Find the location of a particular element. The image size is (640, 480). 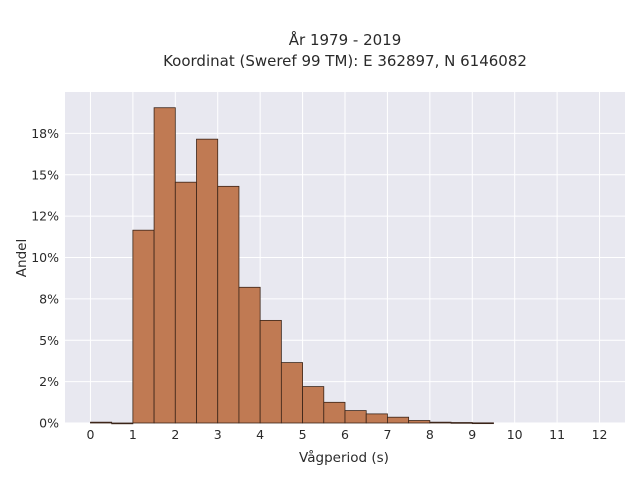

y-axis-ticks: 0% 2% 5% 8% 10% 12% 15% 18% is located at coordinates (45, 278).